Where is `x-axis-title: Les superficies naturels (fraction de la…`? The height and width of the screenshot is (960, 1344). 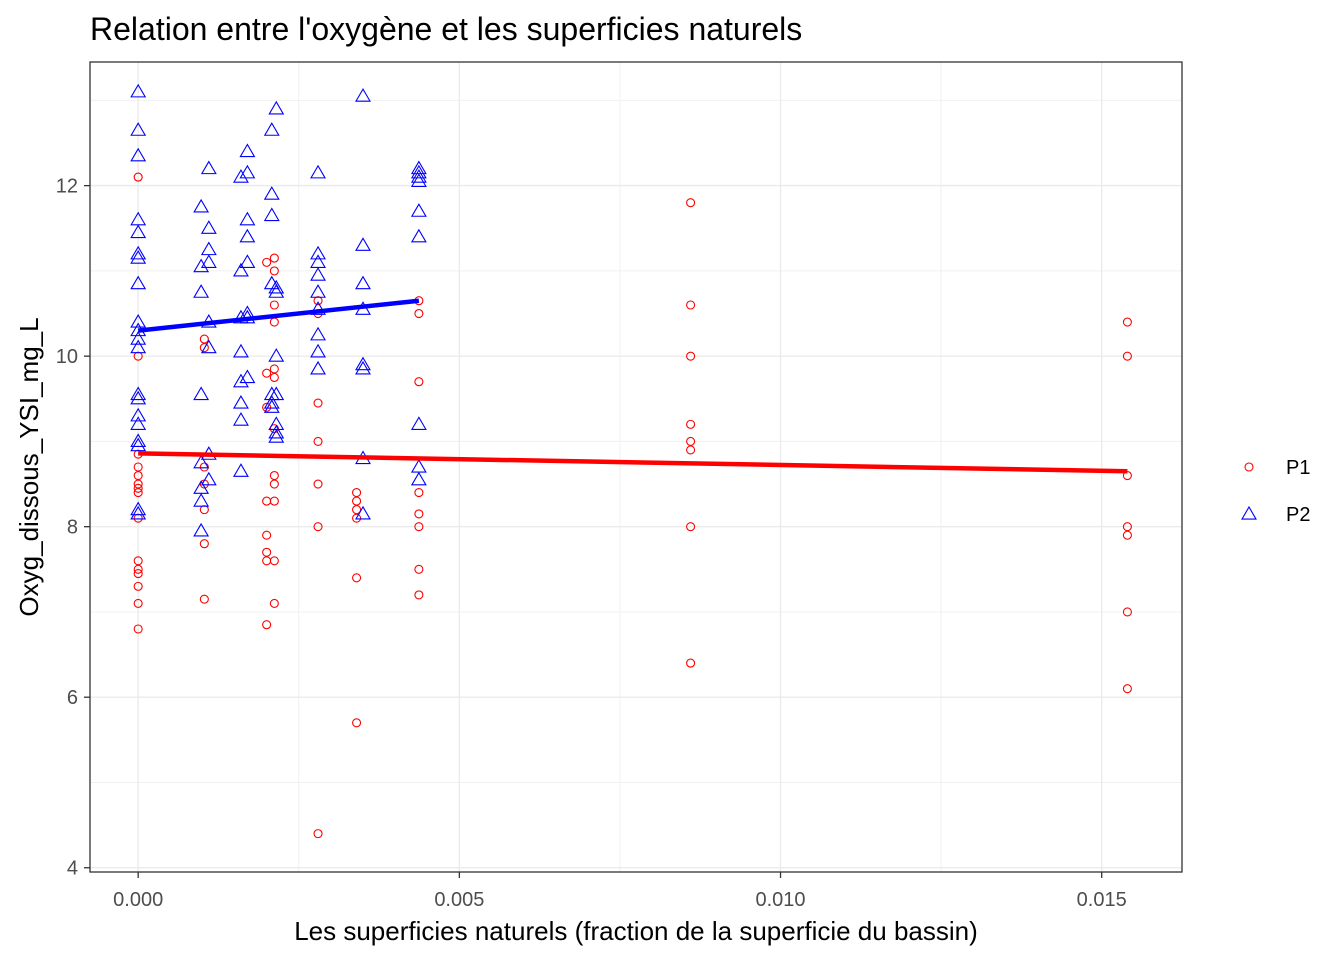
x-axis-title: Les superficies naturels (fraction de la… is located at coordinates (636, 931).